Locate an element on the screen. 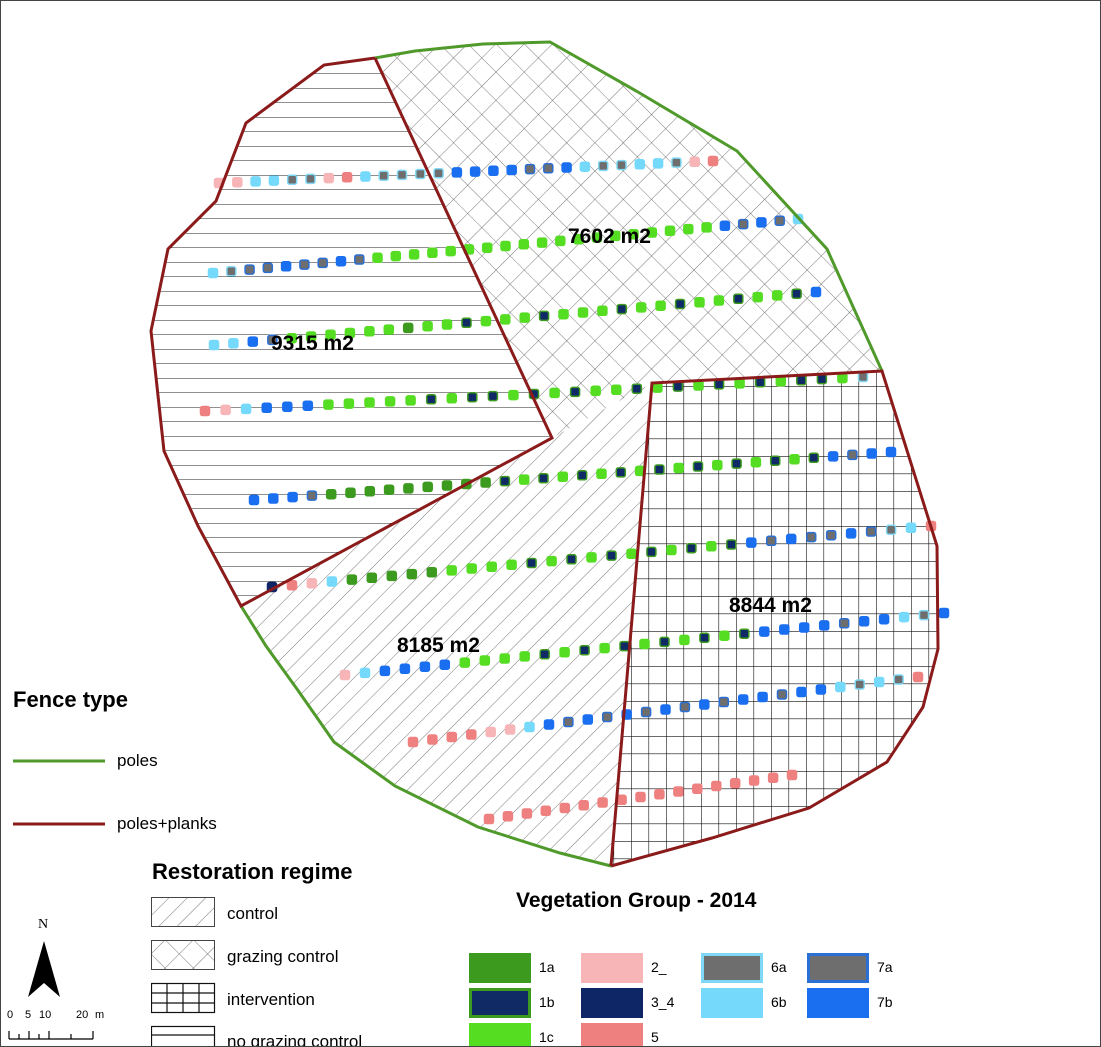  veg-label-1c: 1c is located at coordinates (546, 1037).